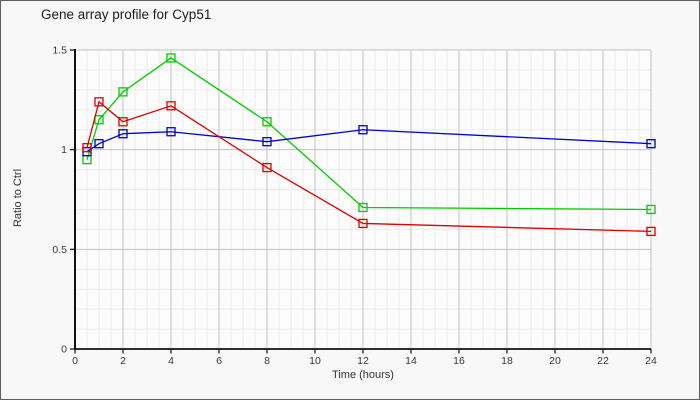  What do you see at coordinates (459, 361) in the screenshot?
I see `x-tick-label: 16` at bounding box center [459, 361].